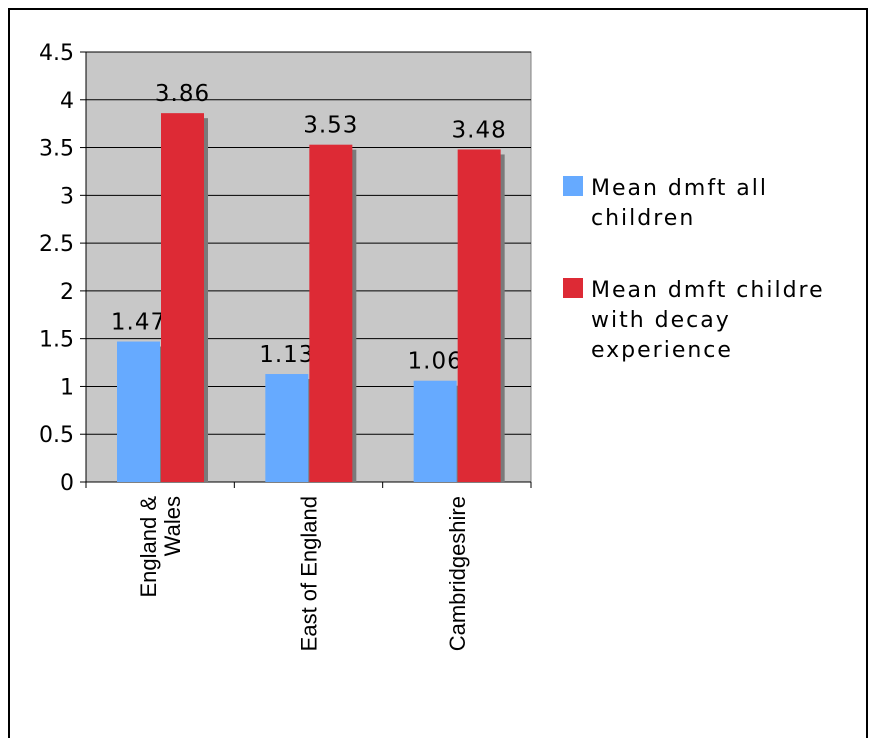 The height and width of the screenshot is (738, 870). I want to click on data-label: 3.53, so click(330, 126).